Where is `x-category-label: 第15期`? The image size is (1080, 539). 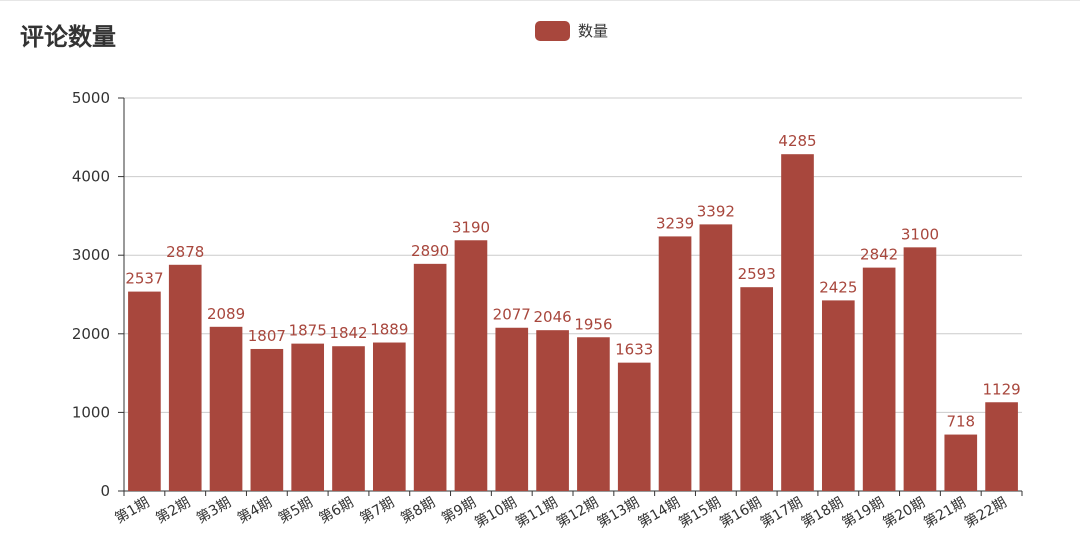 x-category-label: 第15期 is located at coordinates (700, 513).